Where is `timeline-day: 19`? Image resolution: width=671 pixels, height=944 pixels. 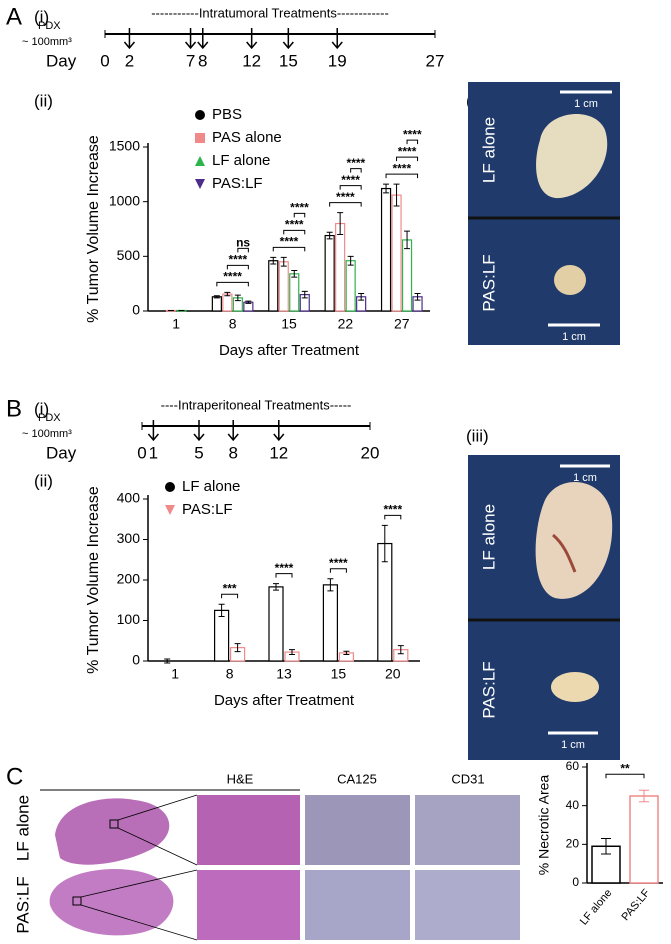 timeline-day: 19 is located at coordinates (337, 60).